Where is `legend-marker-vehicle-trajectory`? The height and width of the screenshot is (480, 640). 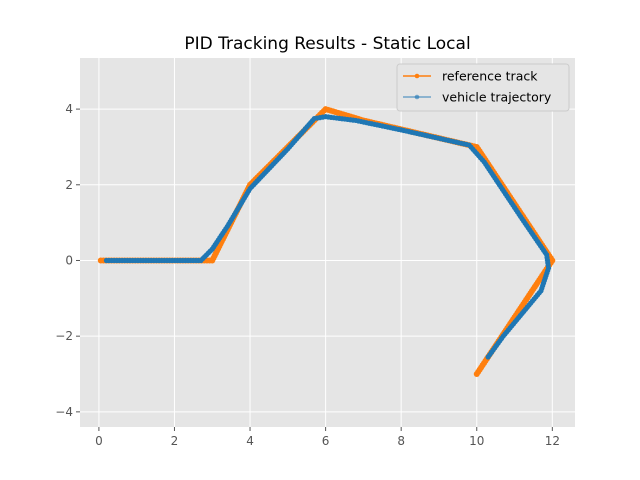 legend-marker-vehicle-trajectory is located at coordinates (417, 97).